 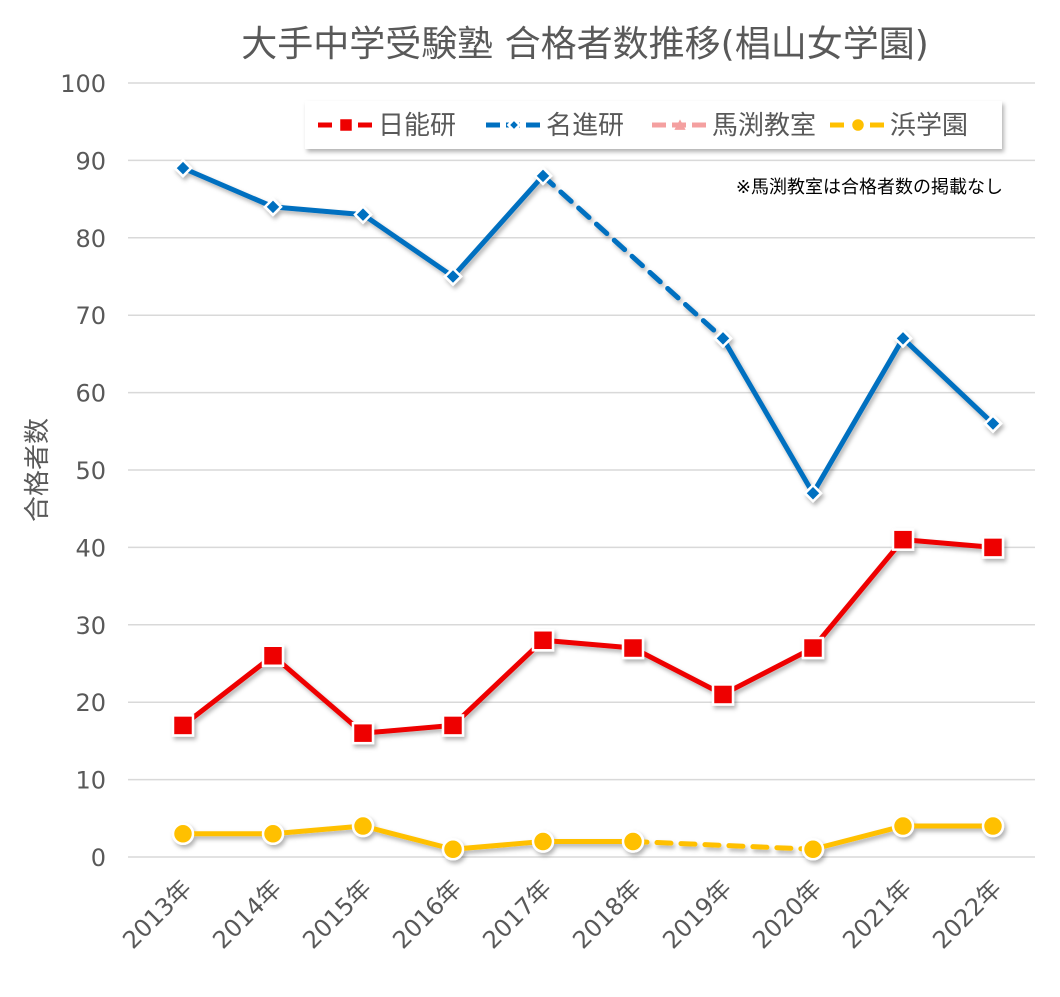 I want to click on legend-label: 名進研, so click(x=585, y=126).